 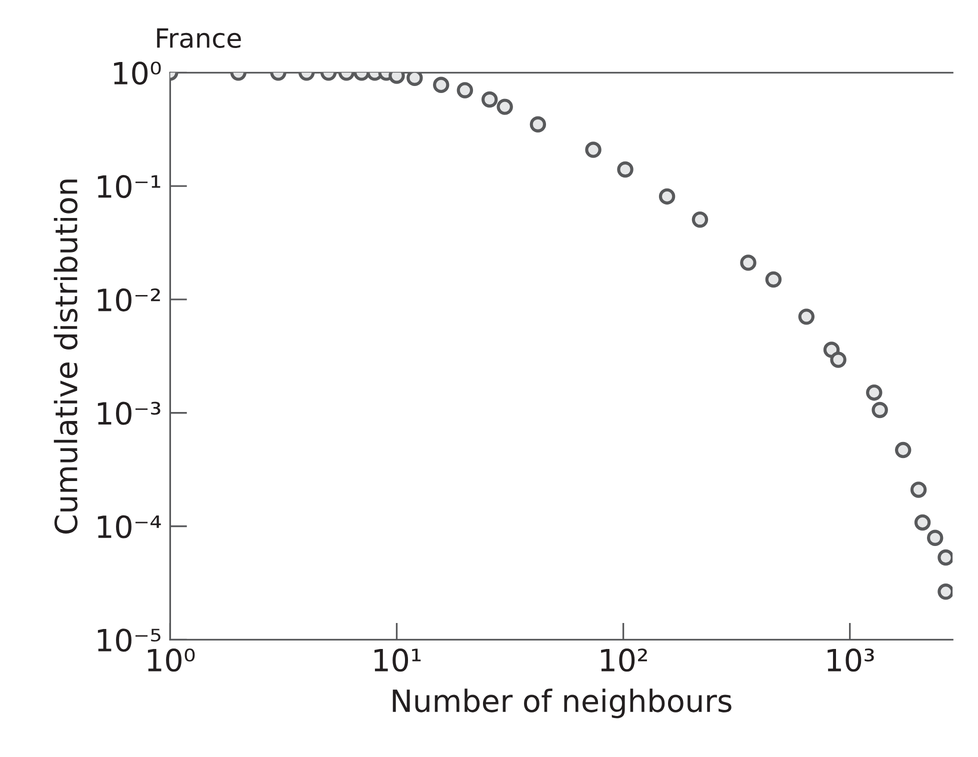 I want to click on x-tick-label: 10¹, so click(x=397, y=660).